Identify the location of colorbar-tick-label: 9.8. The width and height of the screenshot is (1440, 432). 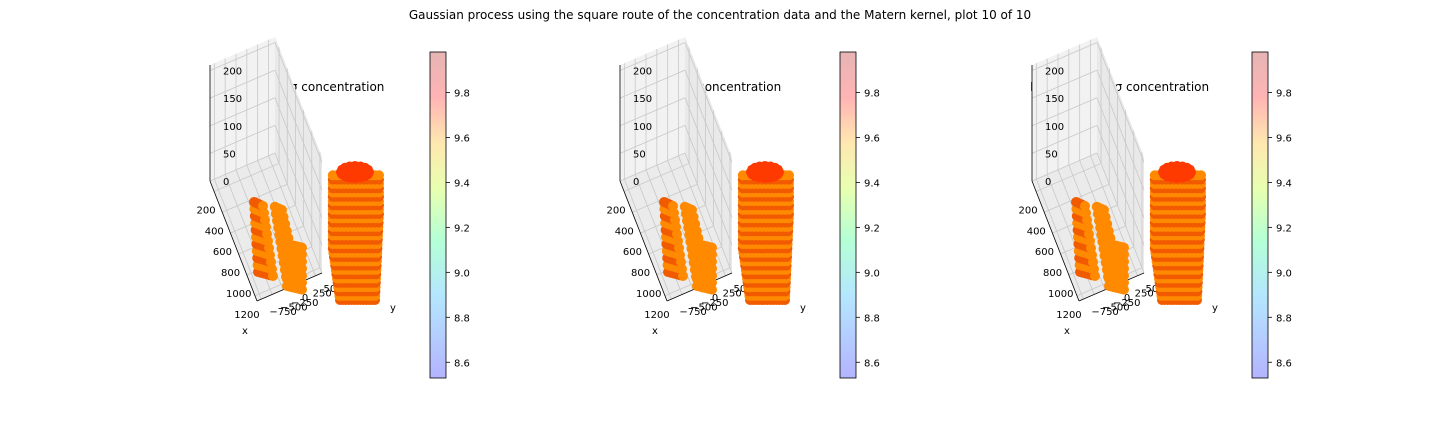
(462, 93).